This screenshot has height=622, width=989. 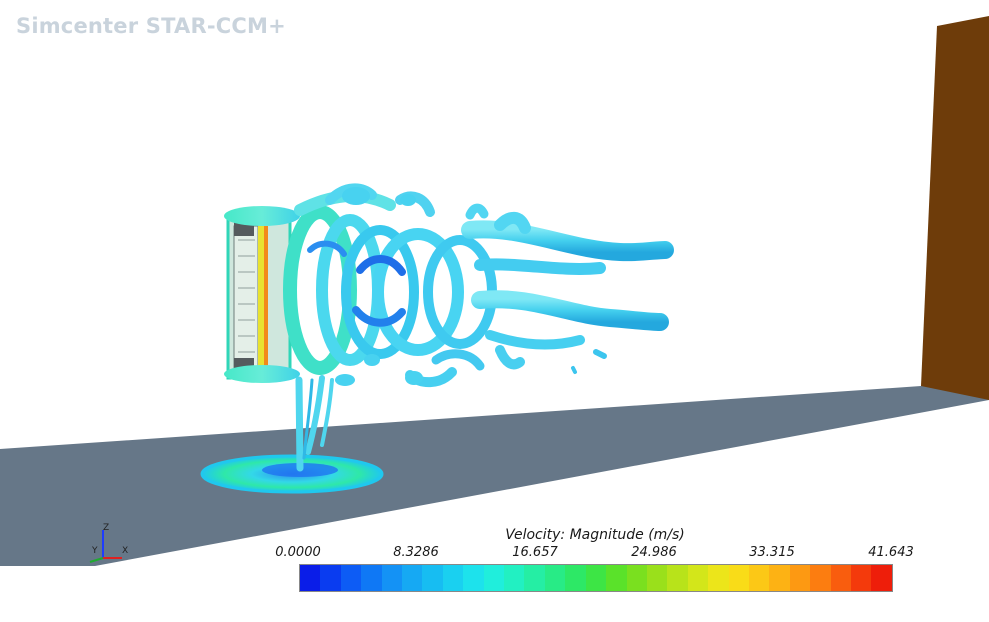 I want to click on legend-tick: 0.0000, so click(x=298, y=552).